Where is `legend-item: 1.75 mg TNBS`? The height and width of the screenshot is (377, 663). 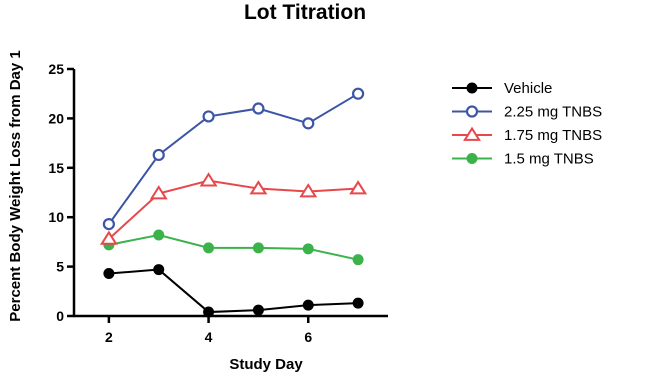
legend-item: 1.75 mg TNBS is located at coordinates (527, 135).